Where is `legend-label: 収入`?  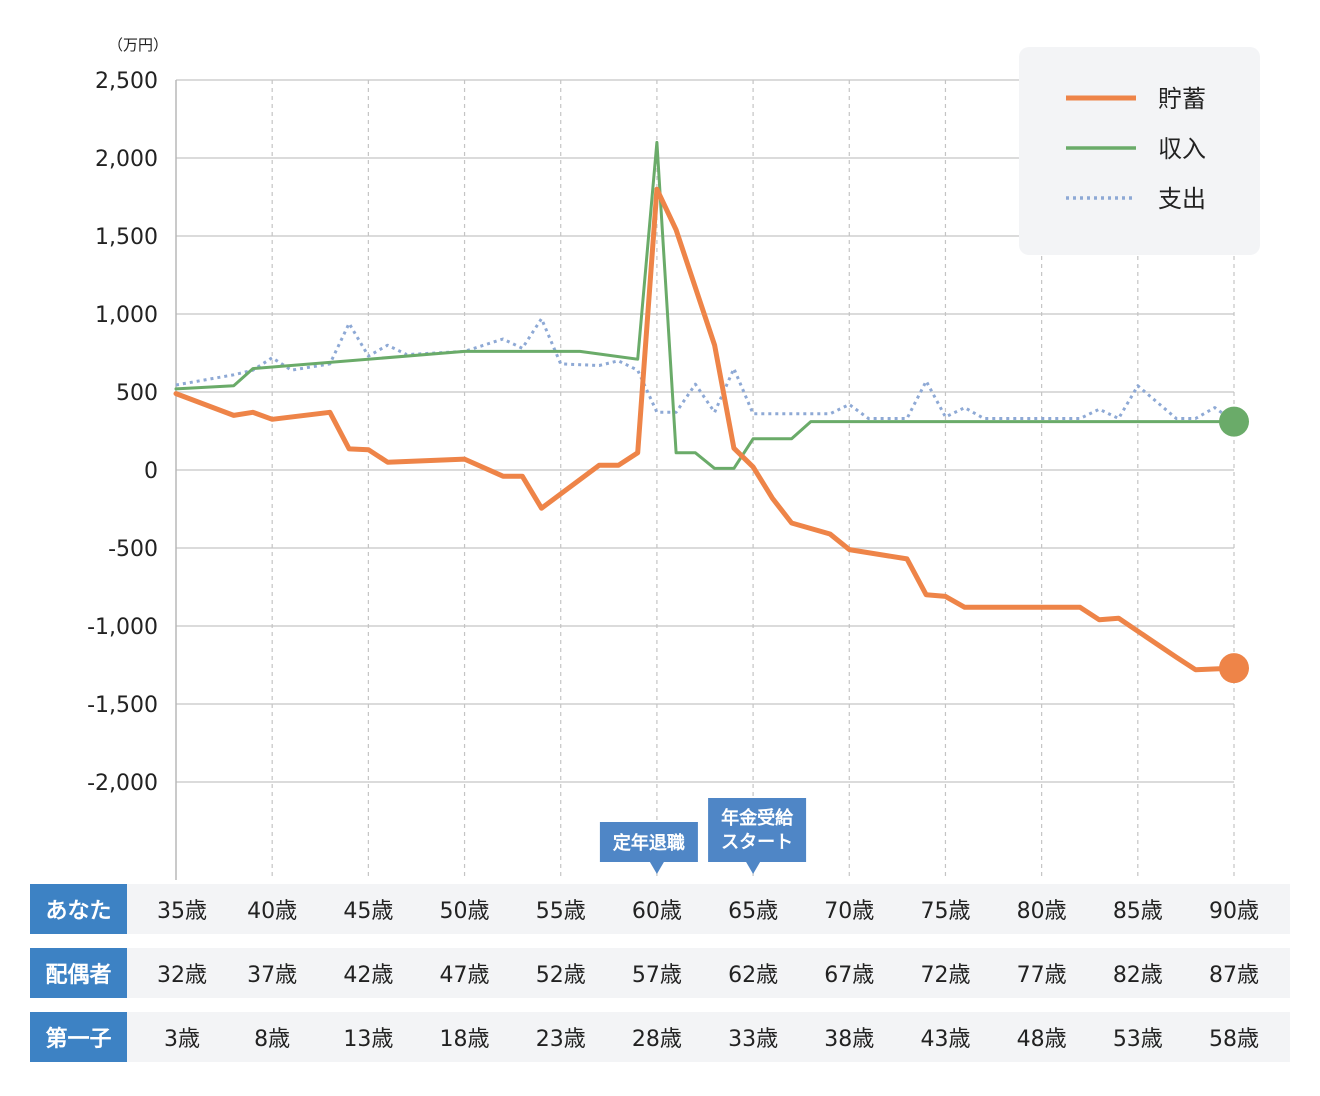
legend-label: 収入 is located at coordinates (1182, 149).